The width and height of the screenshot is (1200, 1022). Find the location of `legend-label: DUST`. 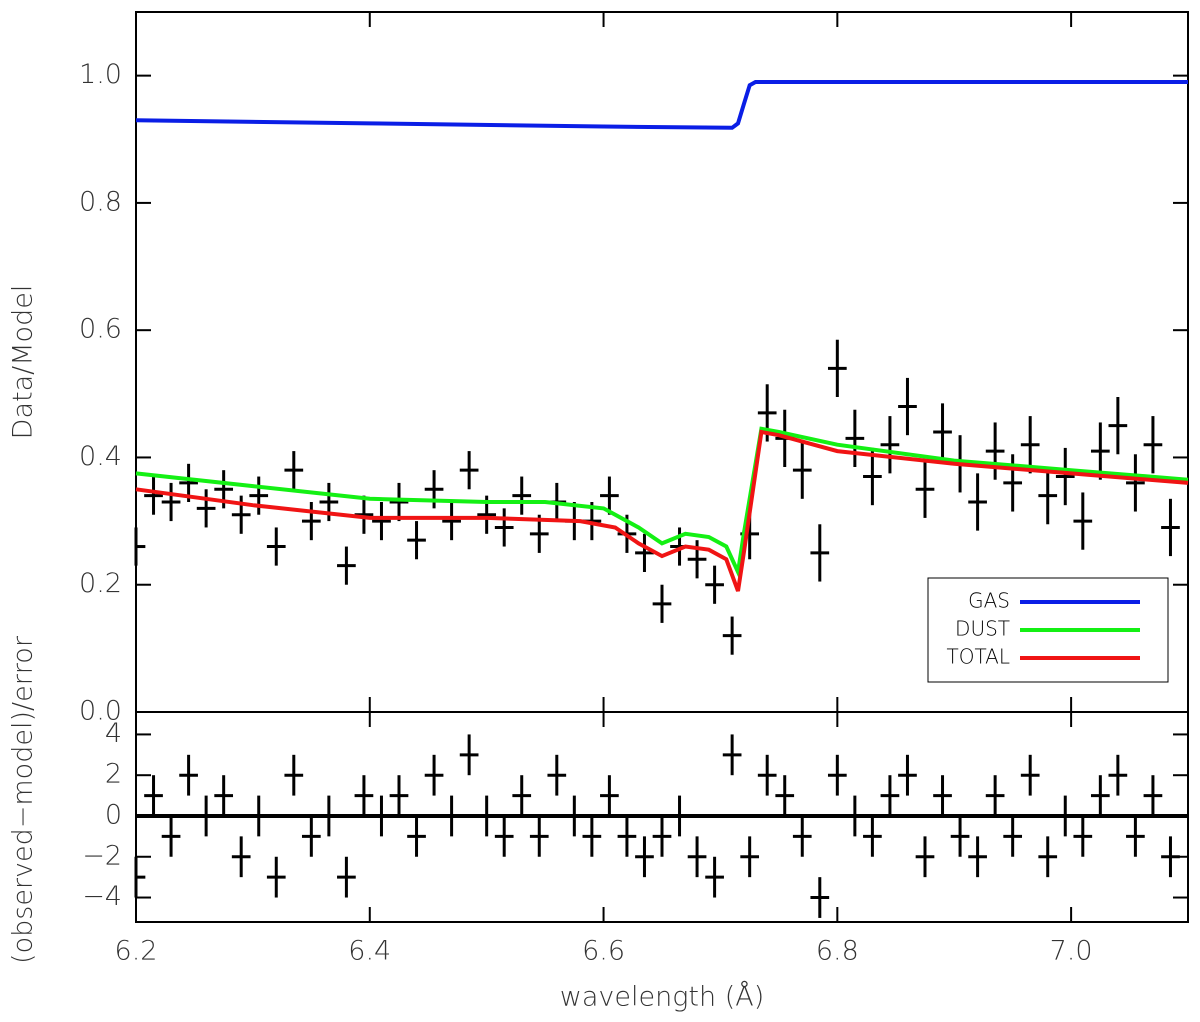

legend-label: DUST is located at coordinates (982, 629).